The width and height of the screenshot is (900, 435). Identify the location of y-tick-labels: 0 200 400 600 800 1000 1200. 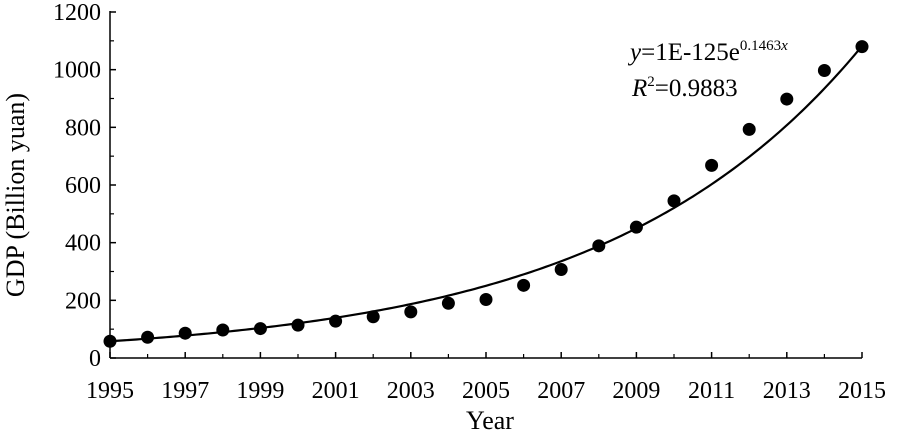
(77, 186).